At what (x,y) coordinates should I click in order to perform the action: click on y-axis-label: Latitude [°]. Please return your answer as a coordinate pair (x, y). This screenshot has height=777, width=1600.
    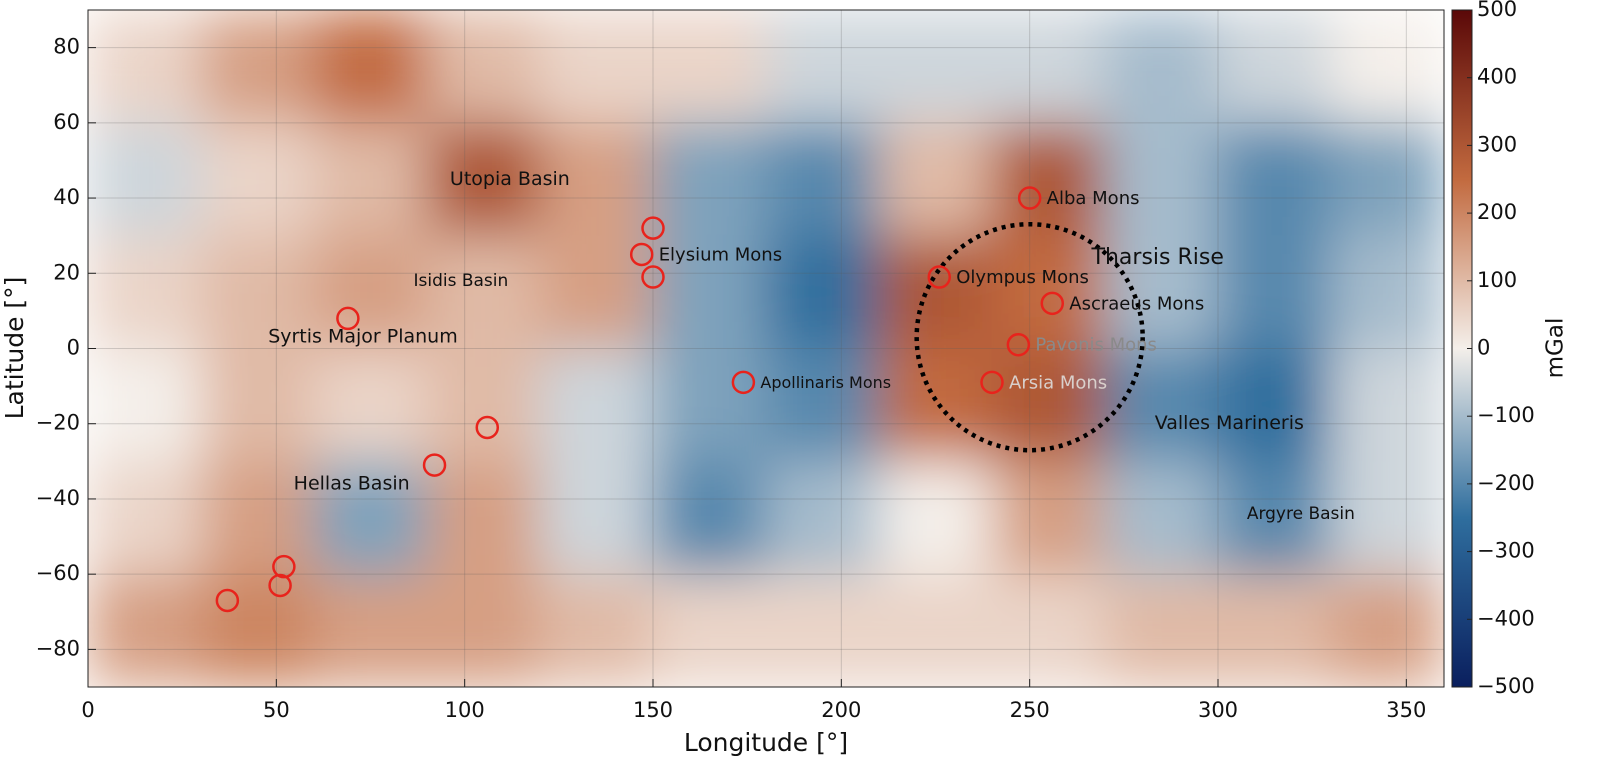
    Looking at the image, I should click on (14, 348).